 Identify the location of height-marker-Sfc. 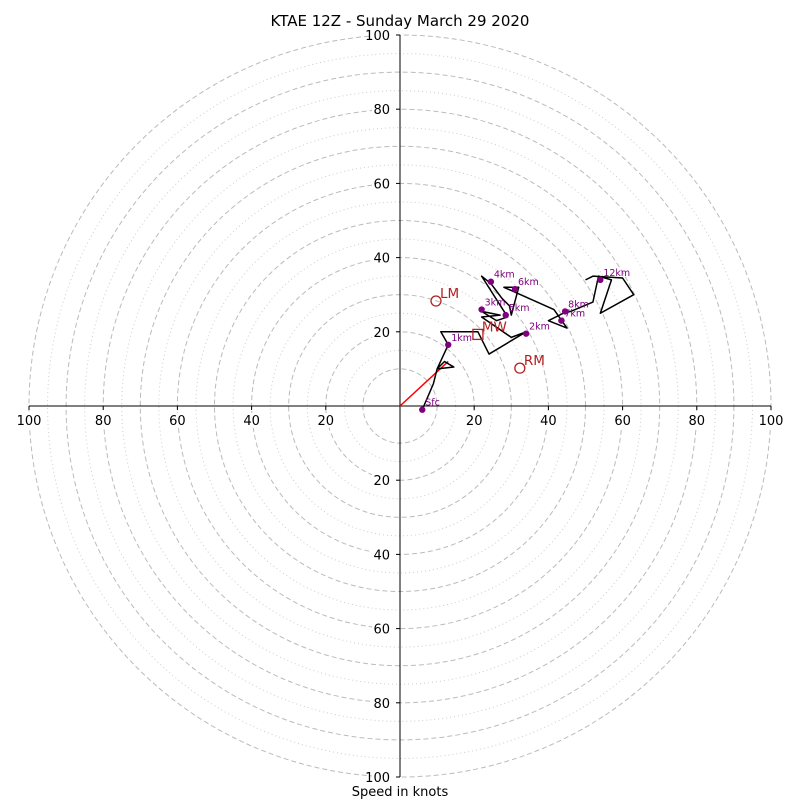
(422, 409).